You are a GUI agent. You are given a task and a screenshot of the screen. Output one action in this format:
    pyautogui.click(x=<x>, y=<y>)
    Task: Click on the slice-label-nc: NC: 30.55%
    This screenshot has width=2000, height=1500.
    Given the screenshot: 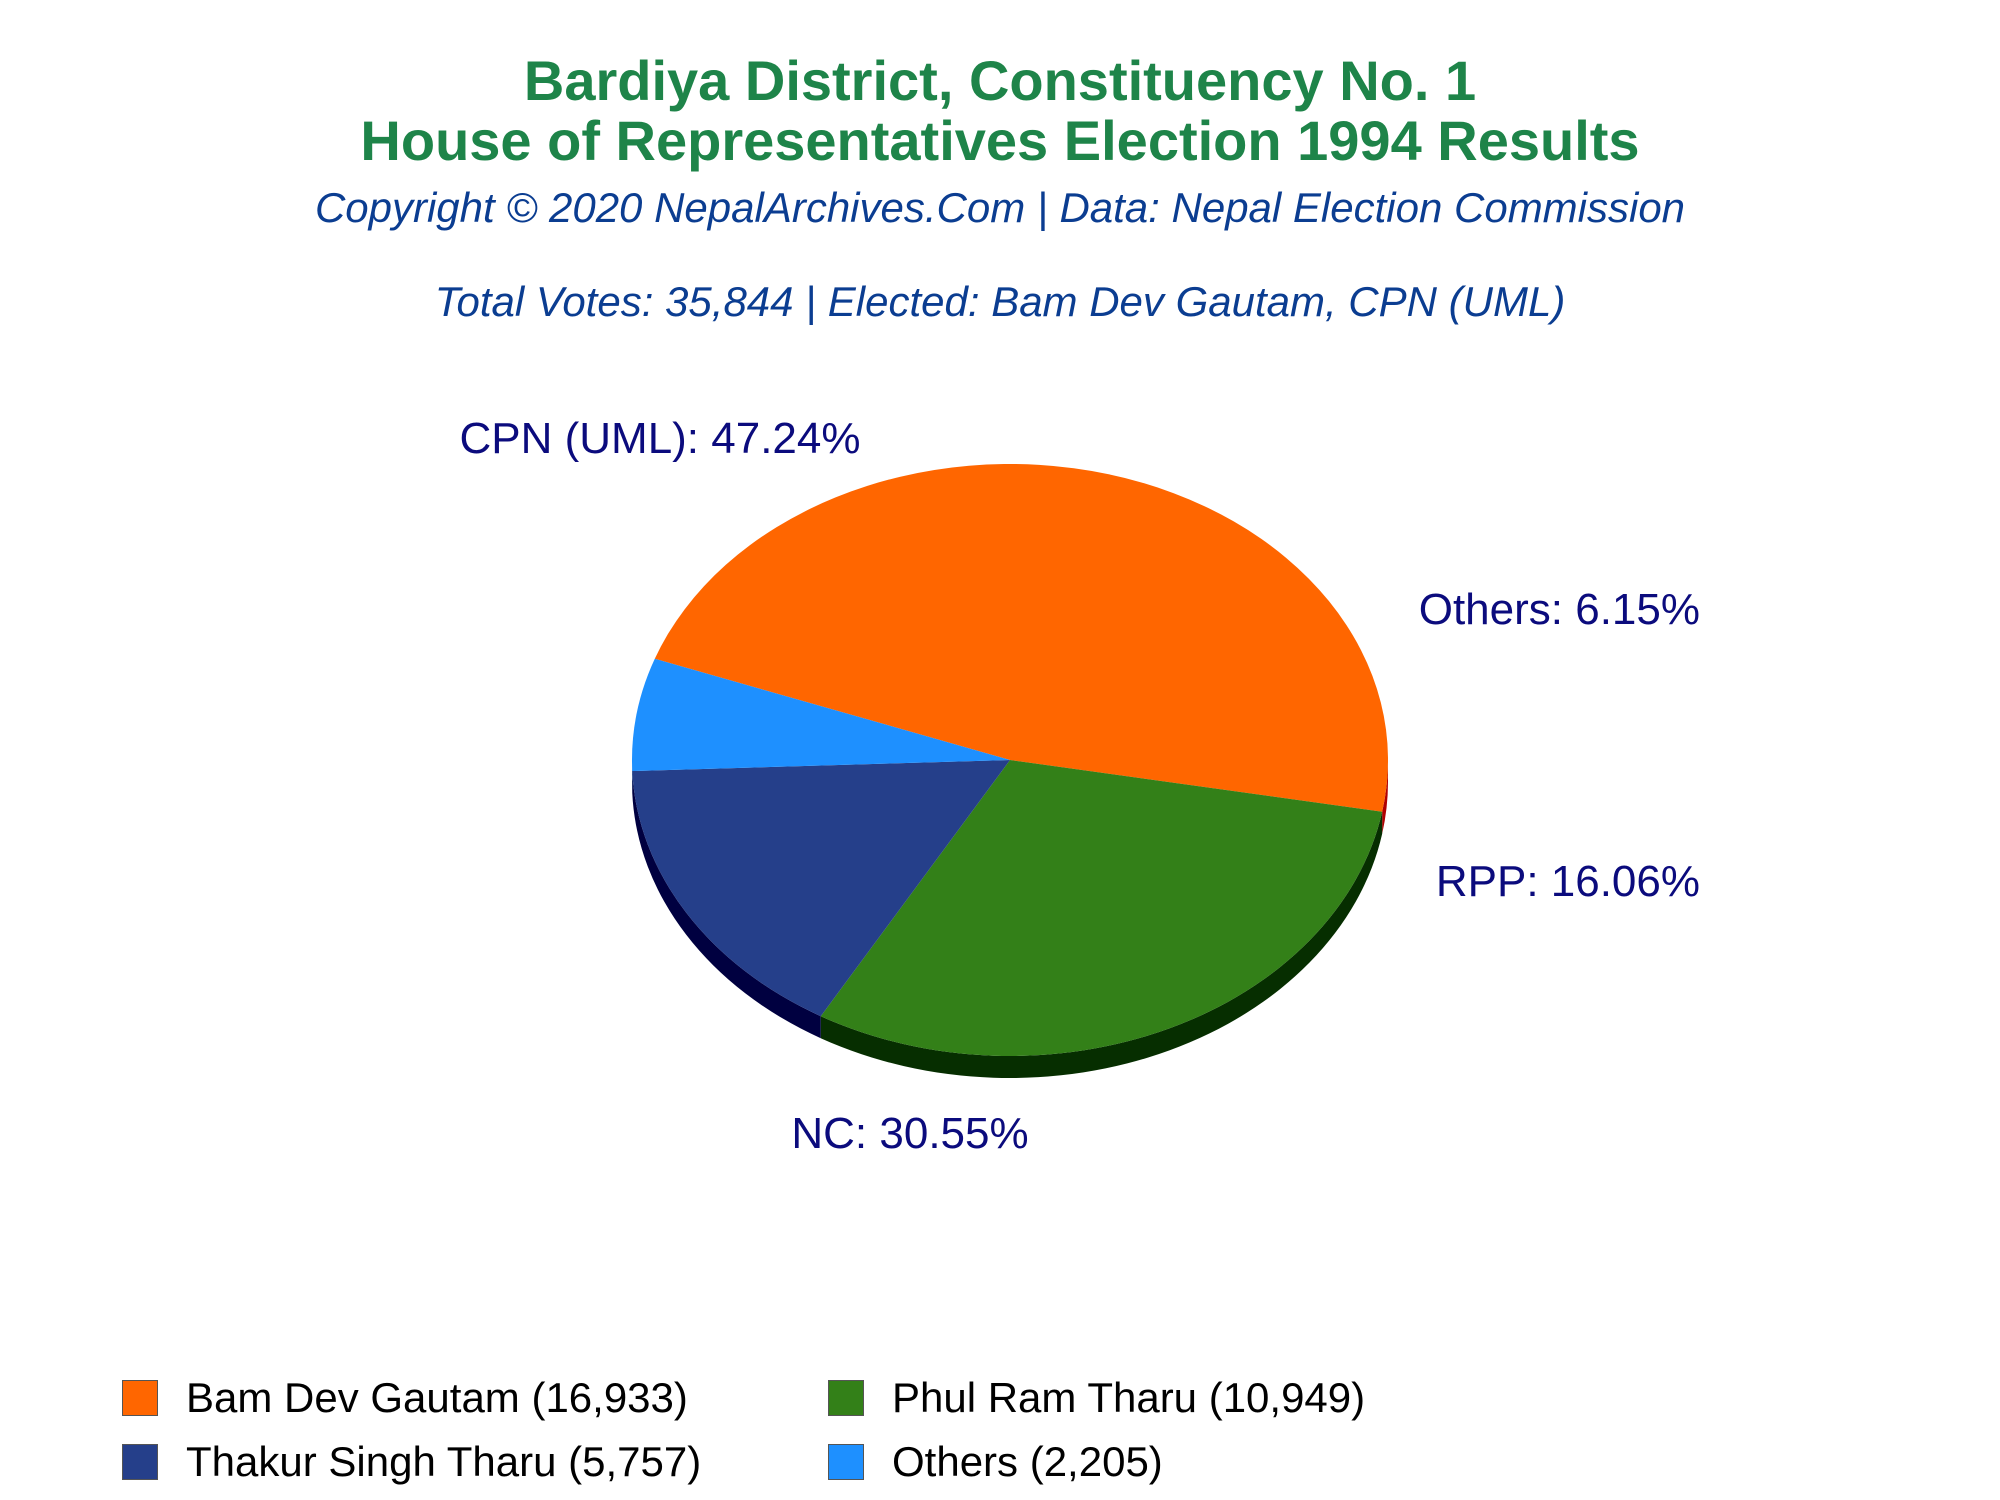 What is the action you would take?
    pyautogui.click(x=909, y=1133)
    